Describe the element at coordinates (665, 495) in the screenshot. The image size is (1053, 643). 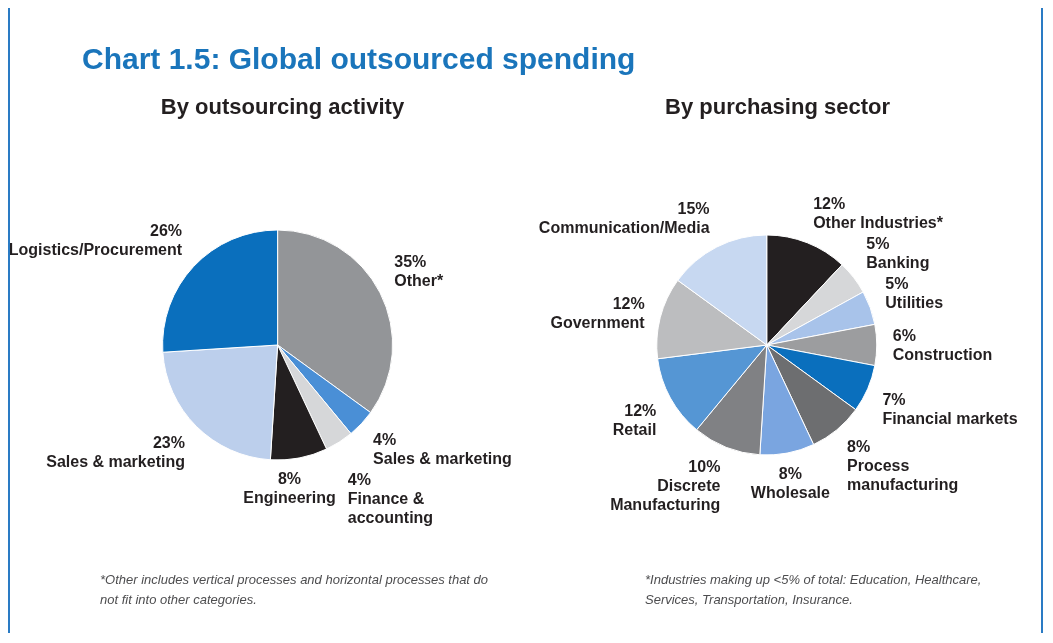
I see `slice-label: Discrete Manufacturing` at that location.